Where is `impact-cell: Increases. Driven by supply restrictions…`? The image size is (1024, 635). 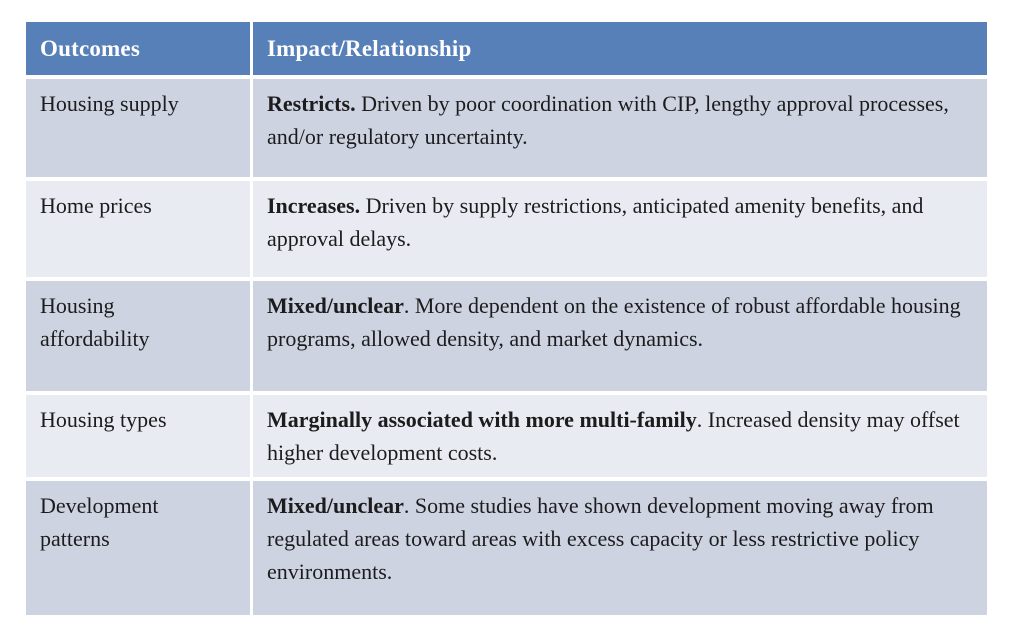
impact-cell: Increases. Driven by supply restrictions… is located at coordinates (620, 229).